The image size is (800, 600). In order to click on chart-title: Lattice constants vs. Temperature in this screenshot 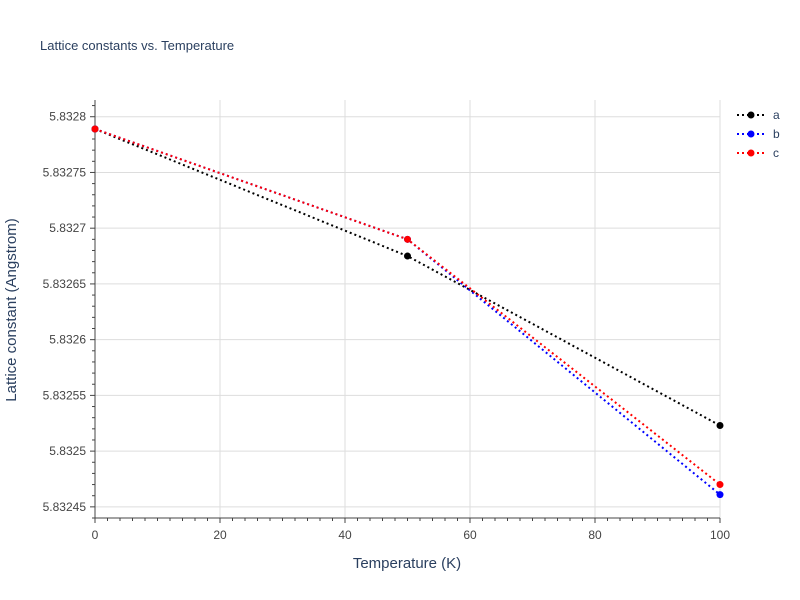, I will do `click(137, 45)`.